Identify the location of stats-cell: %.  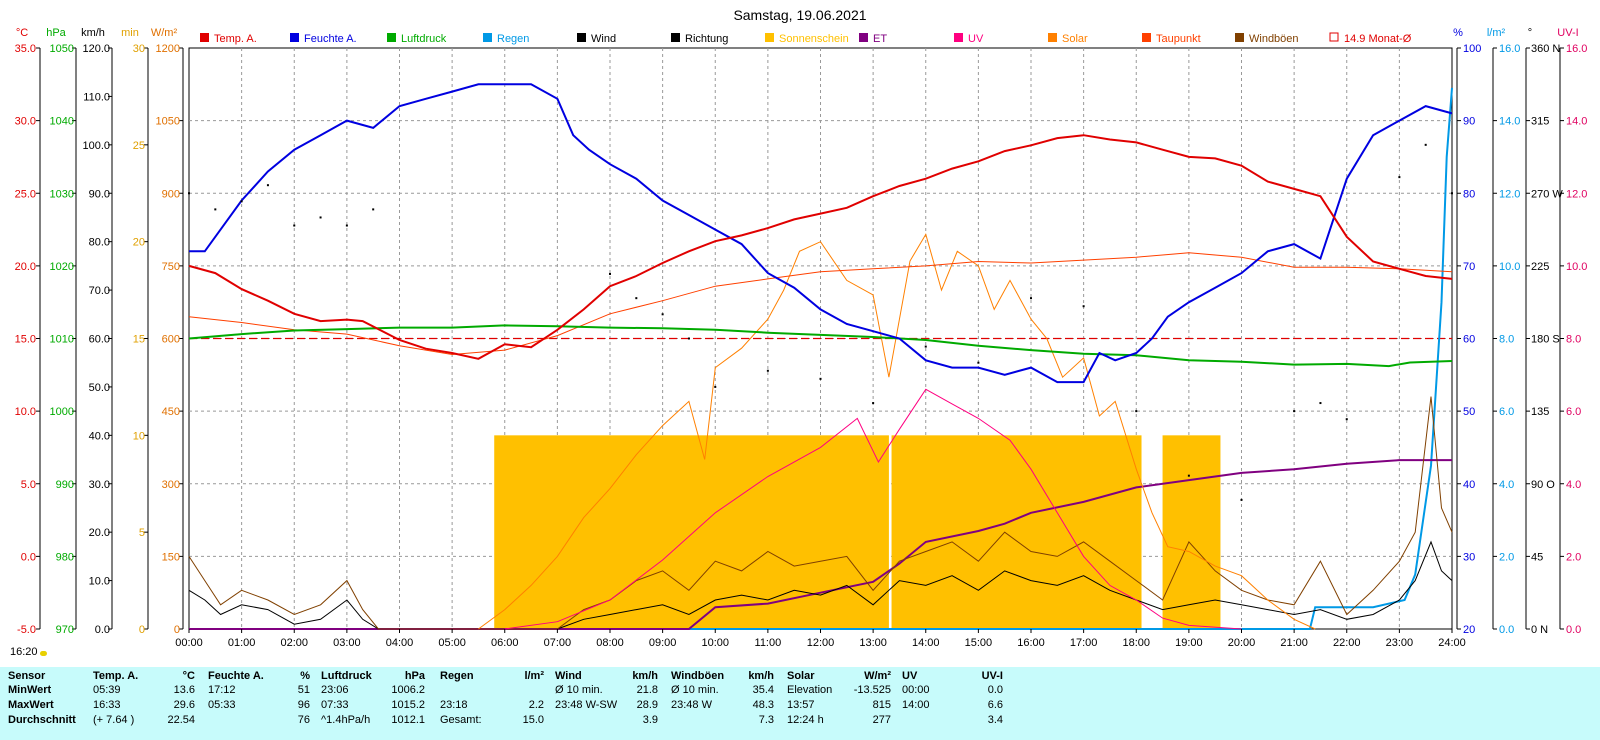
(305, 676).